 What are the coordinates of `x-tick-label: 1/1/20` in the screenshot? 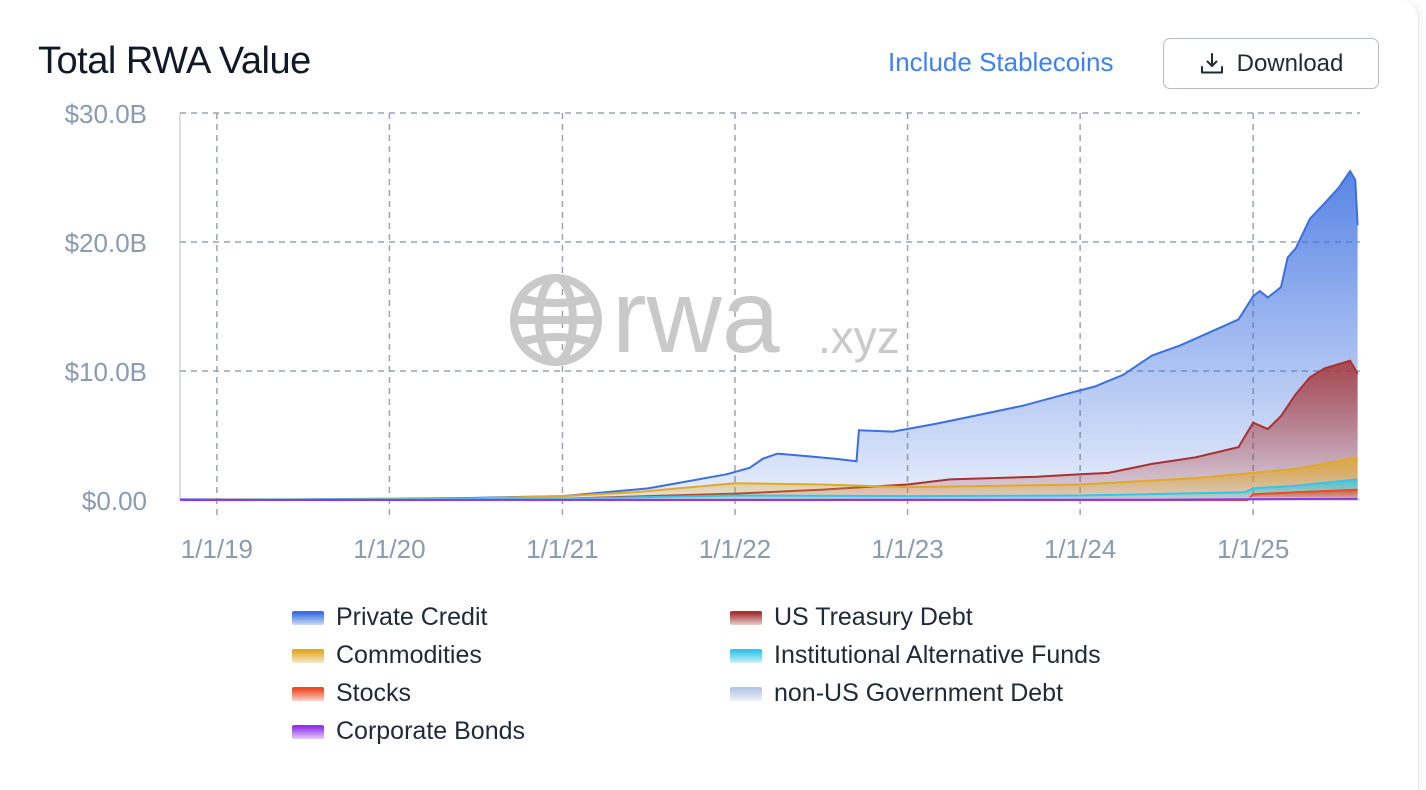 It's located at (389, 549).